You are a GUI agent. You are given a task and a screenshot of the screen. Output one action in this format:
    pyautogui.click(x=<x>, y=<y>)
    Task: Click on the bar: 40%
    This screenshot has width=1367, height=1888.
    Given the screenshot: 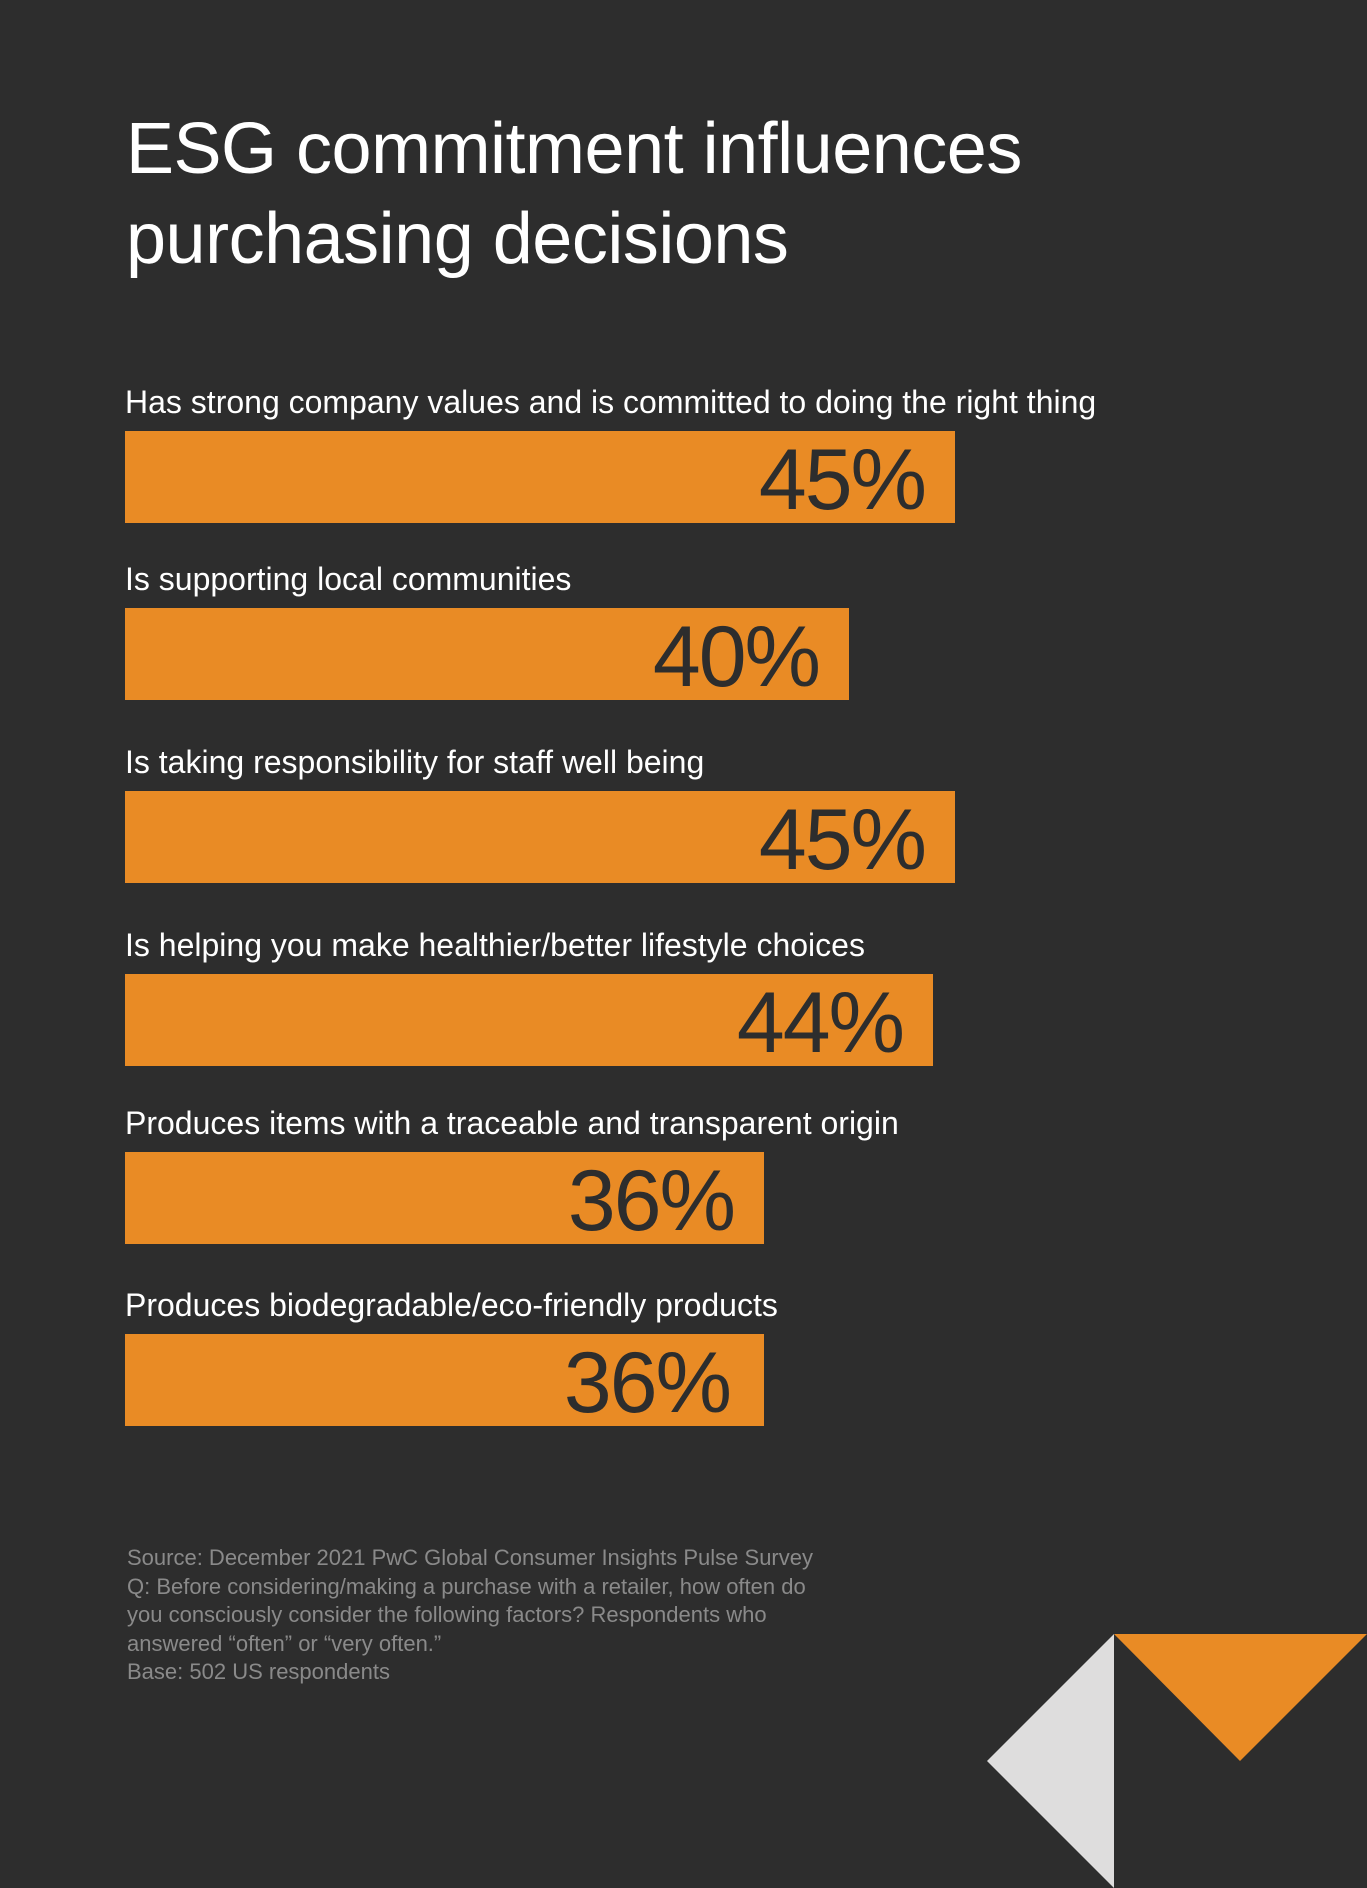 What is the action you would take?
    pyautogui.click(x=487, y=656)
    